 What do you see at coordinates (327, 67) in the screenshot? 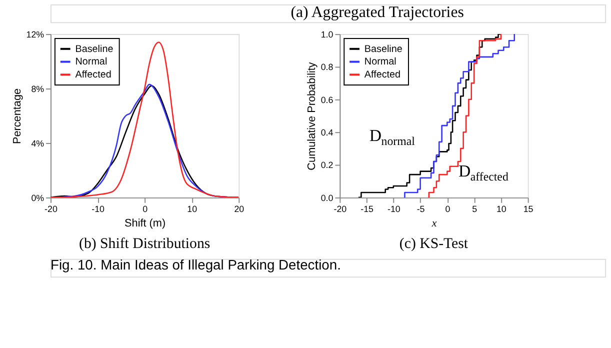
I see `y-tick-label: 0.8` at bounding box center [327, 67].